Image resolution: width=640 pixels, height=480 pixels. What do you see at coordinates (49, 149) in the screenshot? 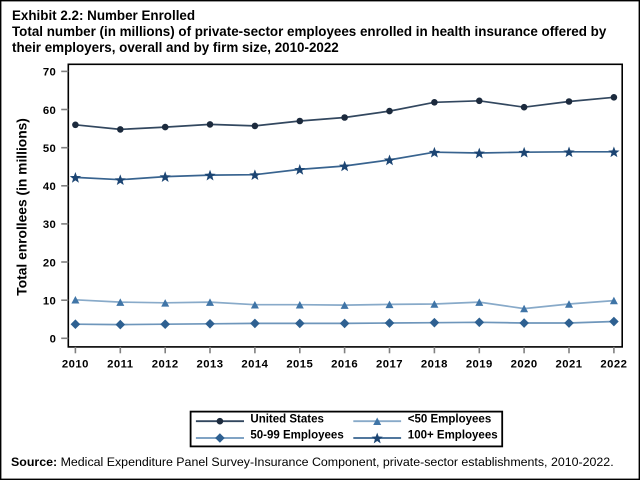
I see `svg-text: 50` at bounding box center [49, 149].